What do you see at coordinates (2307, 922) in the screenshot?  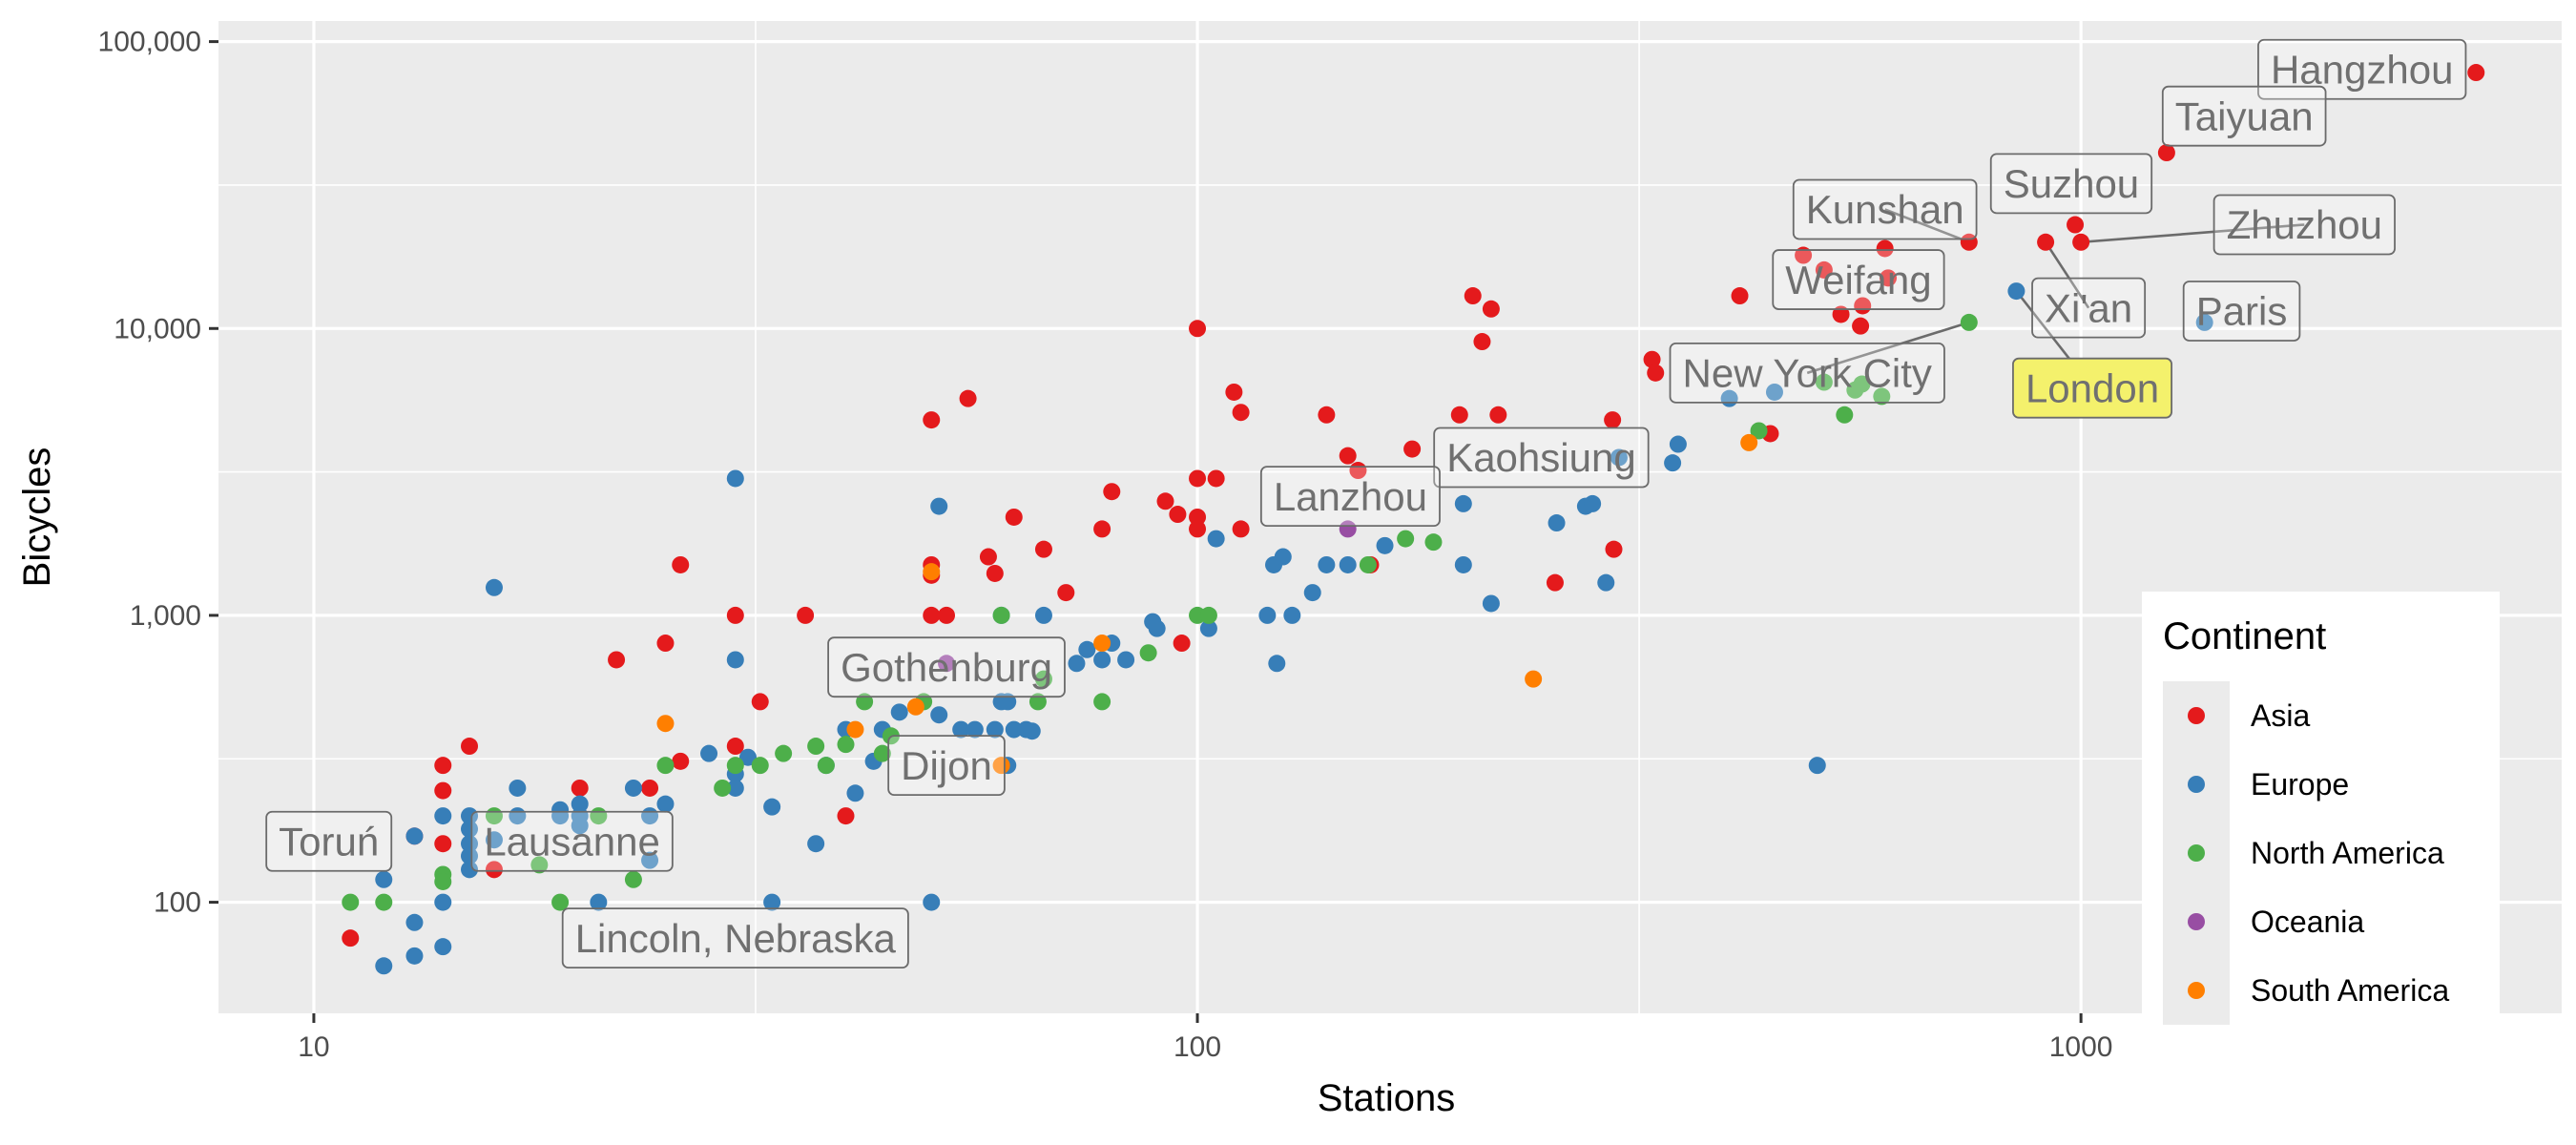 I see `legend-label: Oceania` at bounding box center [2307, 922].